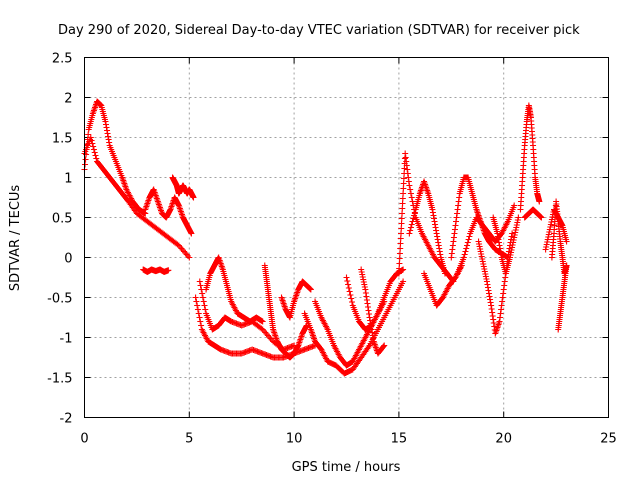 The height and width of the screenshot is (480, 640). What do you see at coordinates (294, 439) in the screenshot?
I see `x-tick-label: 10` at bounding box center [294, 439].